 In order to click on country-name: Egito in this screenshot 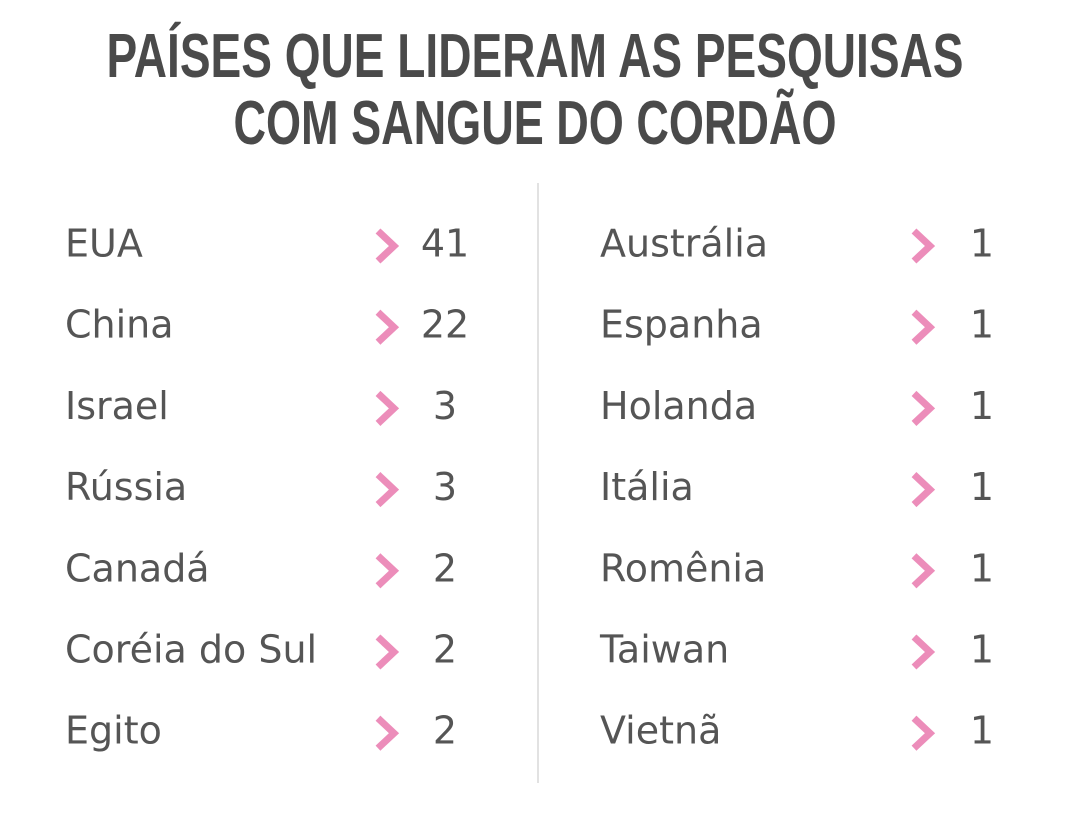, I will do `click(113, 731)`.